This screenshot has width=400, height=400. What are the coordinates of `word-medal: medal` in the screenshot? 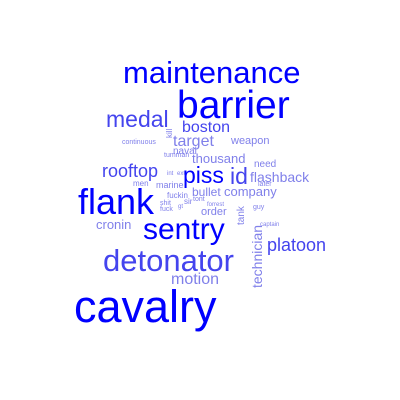 It's located at (137, 119).